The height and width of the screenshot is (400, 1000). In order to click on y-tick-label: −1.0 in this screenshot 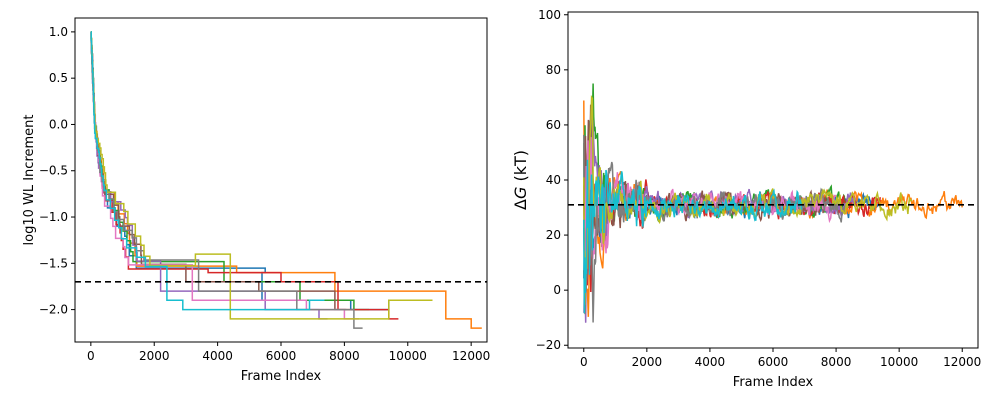, I will do `click(53, 217)`.